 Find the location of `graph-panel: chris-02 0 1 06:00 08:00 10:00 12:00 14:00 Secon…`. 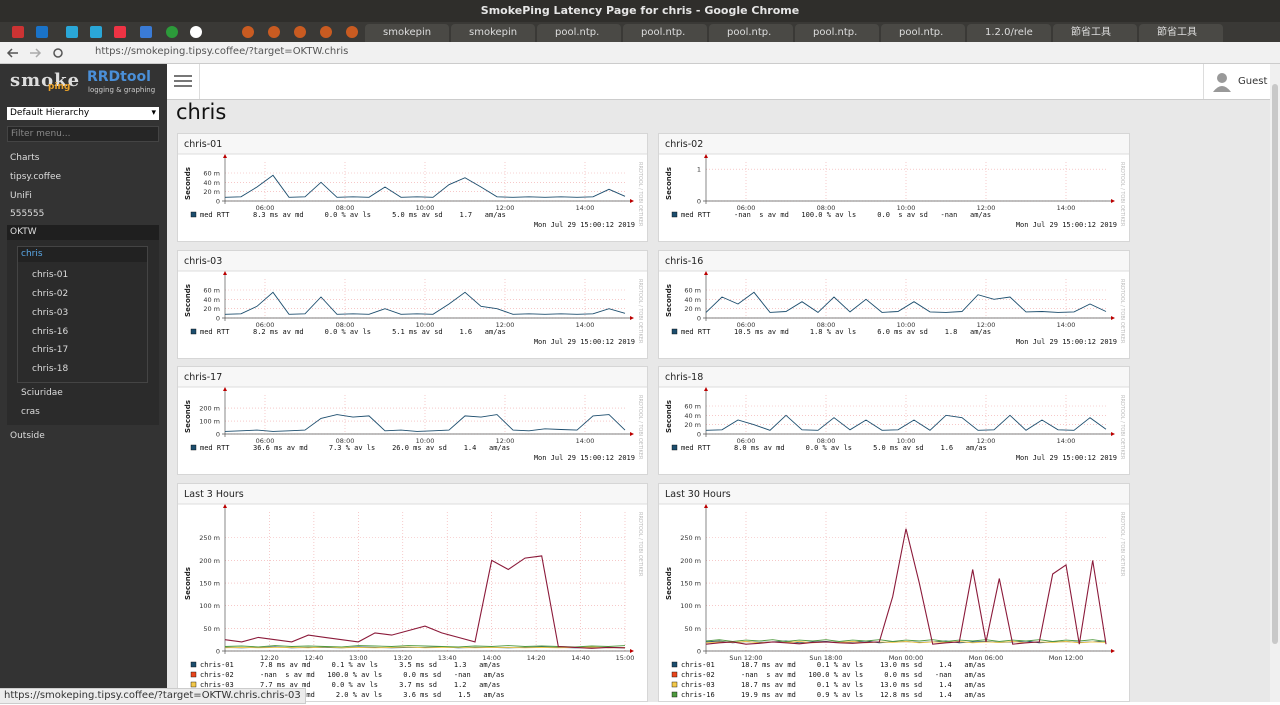

graph-panel: chris-02 0 1 06:00 08:00 10:00 12:00 14:00 Secon… is located at coordinates (894, 187).